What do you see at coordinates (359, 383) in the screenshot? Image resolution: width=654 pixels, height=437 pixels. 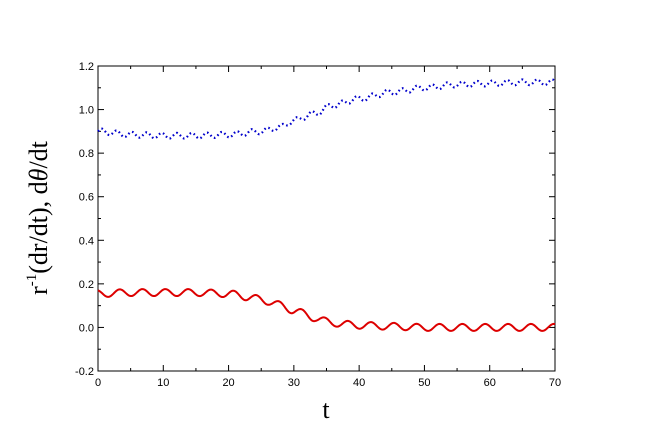 I see `x-tick-label: 40` at bounding box center [359, 383].